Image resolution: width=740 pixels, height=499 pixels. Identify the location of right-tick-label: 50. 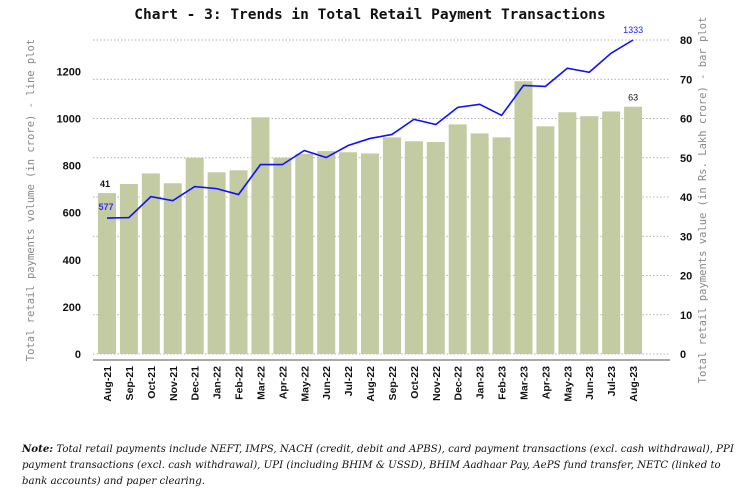
(686, 159).